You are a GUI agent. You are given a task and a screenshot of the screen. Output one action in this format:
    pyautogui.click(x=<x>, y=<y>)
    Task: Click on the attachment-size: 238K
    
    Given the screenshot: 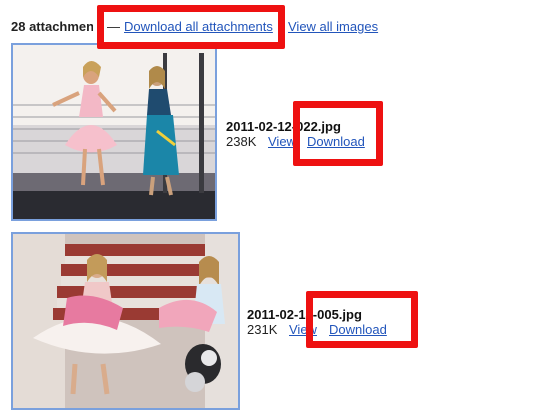 What is the action you would take?
    pyautogui.click(x=241, y=141)
    